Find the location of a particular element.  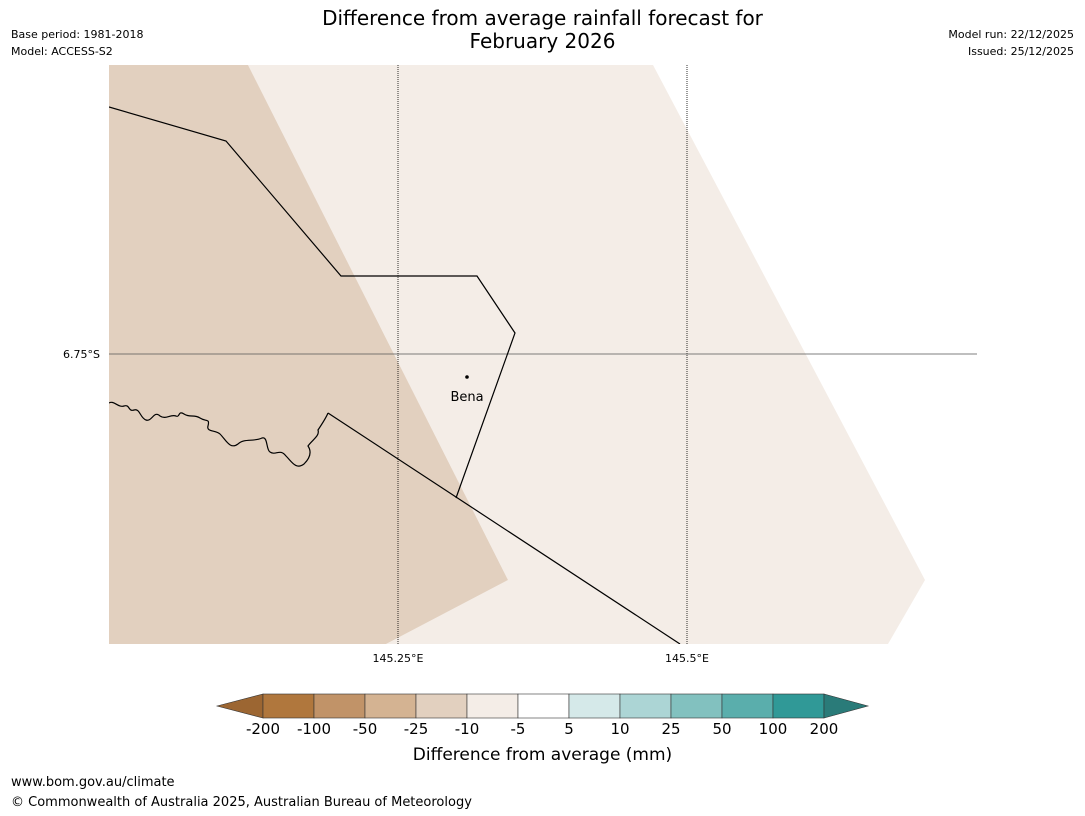

model-name: Model: ACCESS-S2 is located at coordinates (62, 51).